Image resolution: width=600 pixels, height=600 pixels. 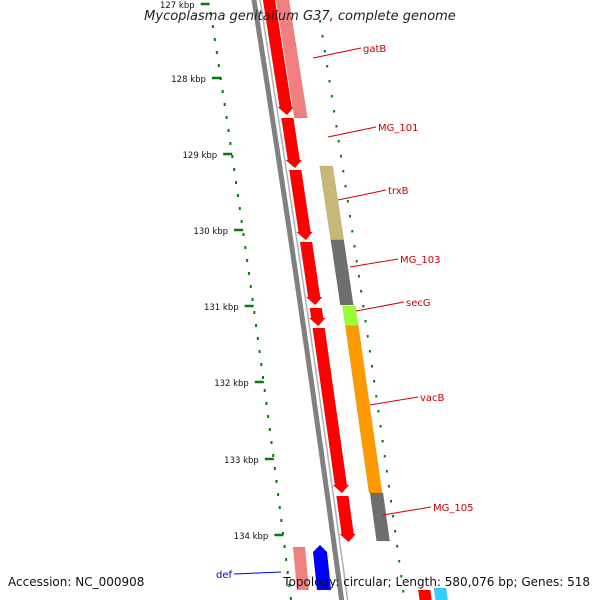 I want to click on gene-block-vacB, so click(x=364, y=409).